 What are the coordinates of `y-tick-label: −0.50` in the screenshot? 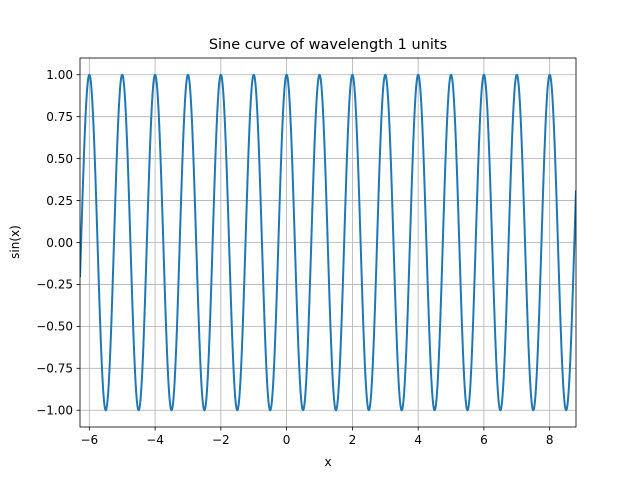 It's located at (54, 327).